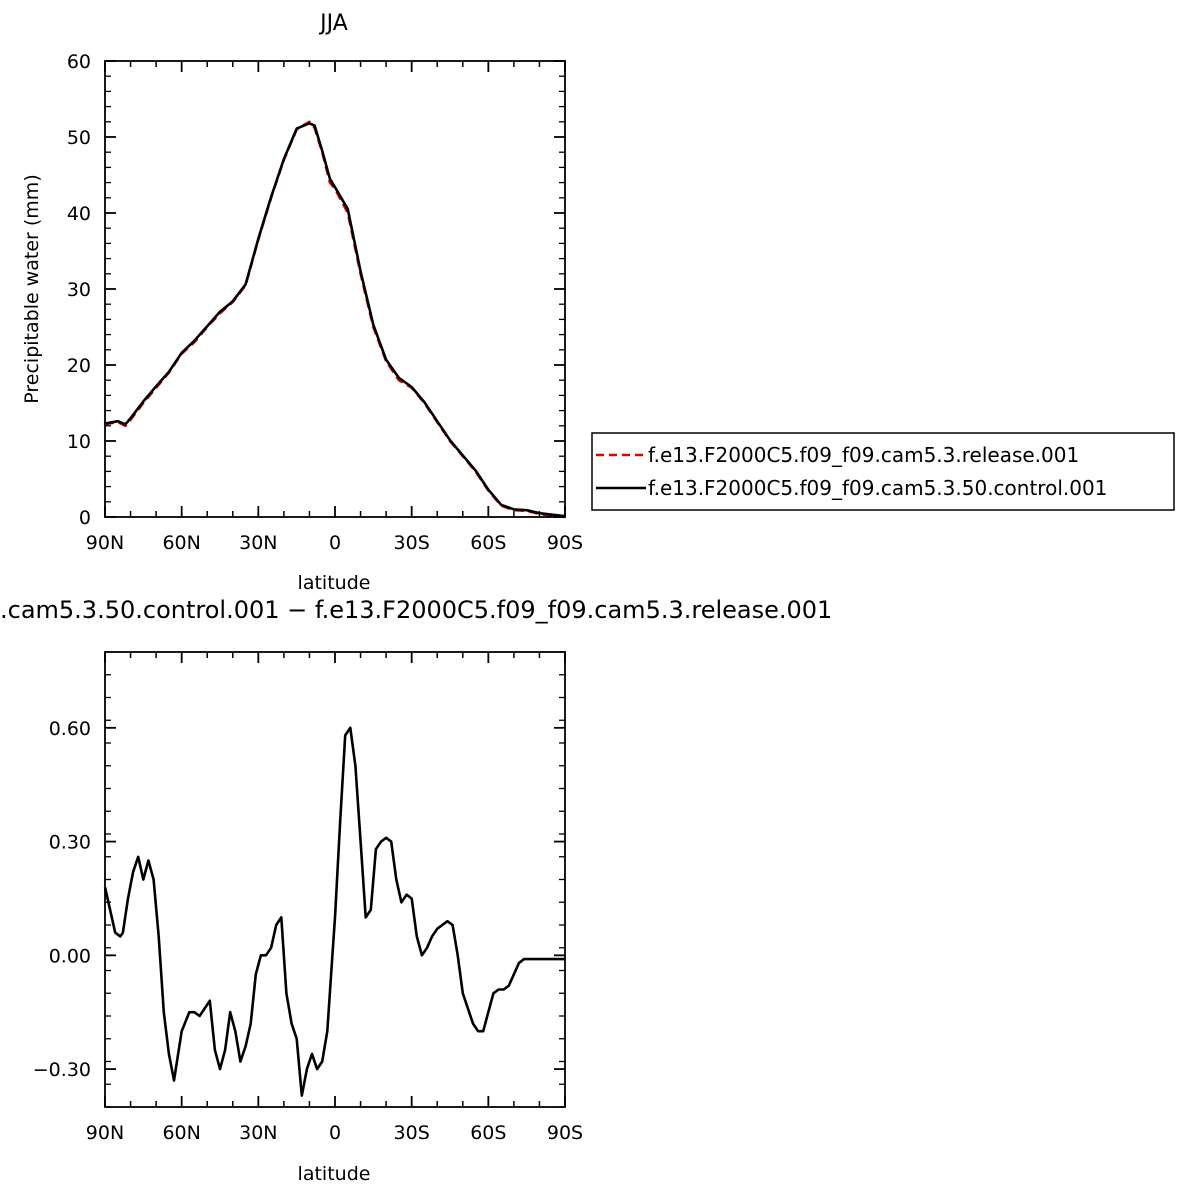  Describe the element at coordinates (85, 518) in the screenshot. I see `top-y-tick-label: 0` at that location.